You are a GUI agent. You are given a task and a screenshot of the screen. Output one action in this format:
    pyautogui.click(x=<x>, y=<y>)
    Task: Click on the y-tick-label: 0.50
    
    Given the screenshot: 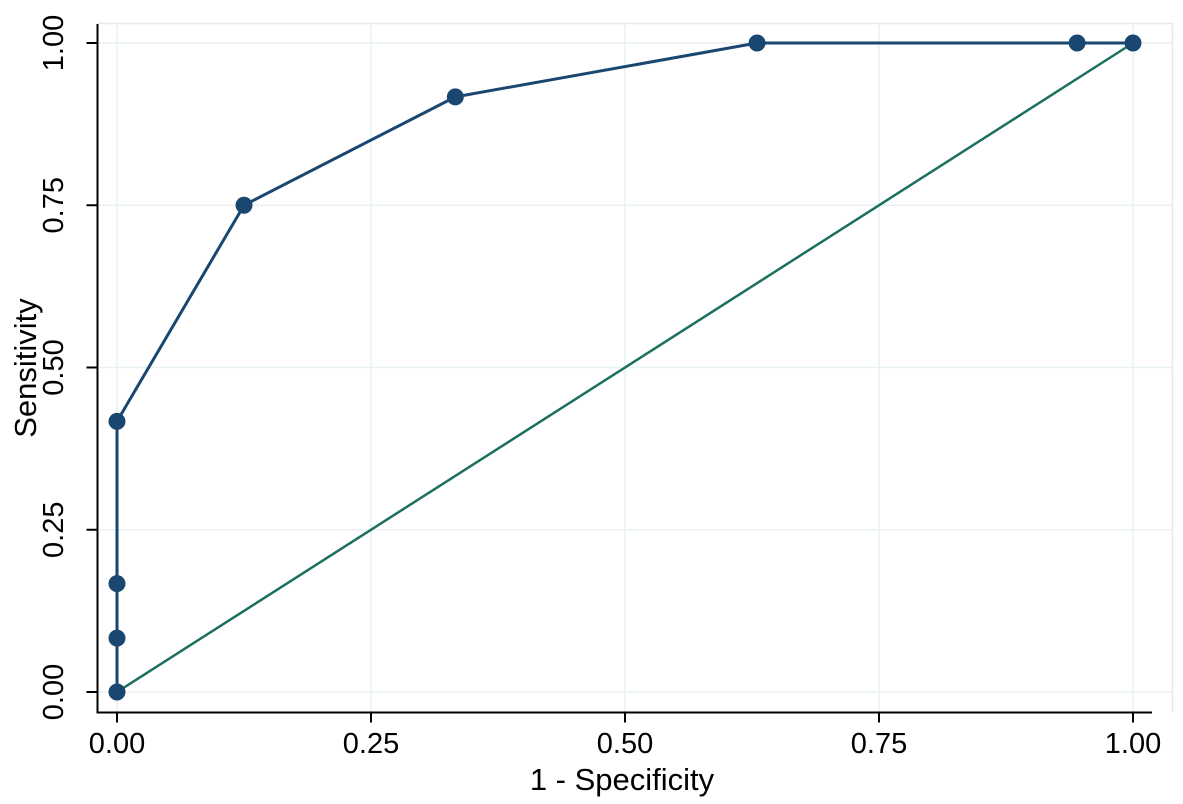 What is the action you would take?
    pyautogui.click(x=54, y=367)
    